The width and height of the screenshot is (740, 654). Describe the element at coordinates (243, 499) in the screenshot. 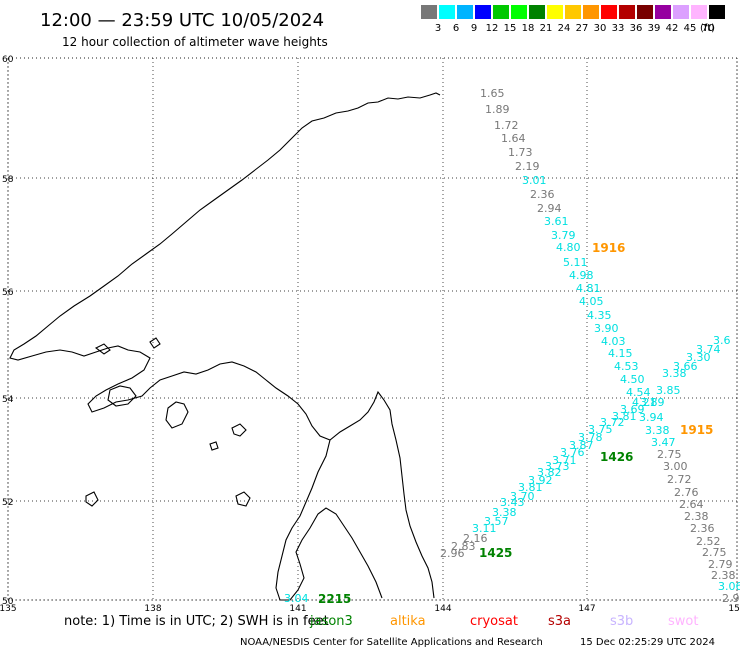

I see `island-c` at that location.